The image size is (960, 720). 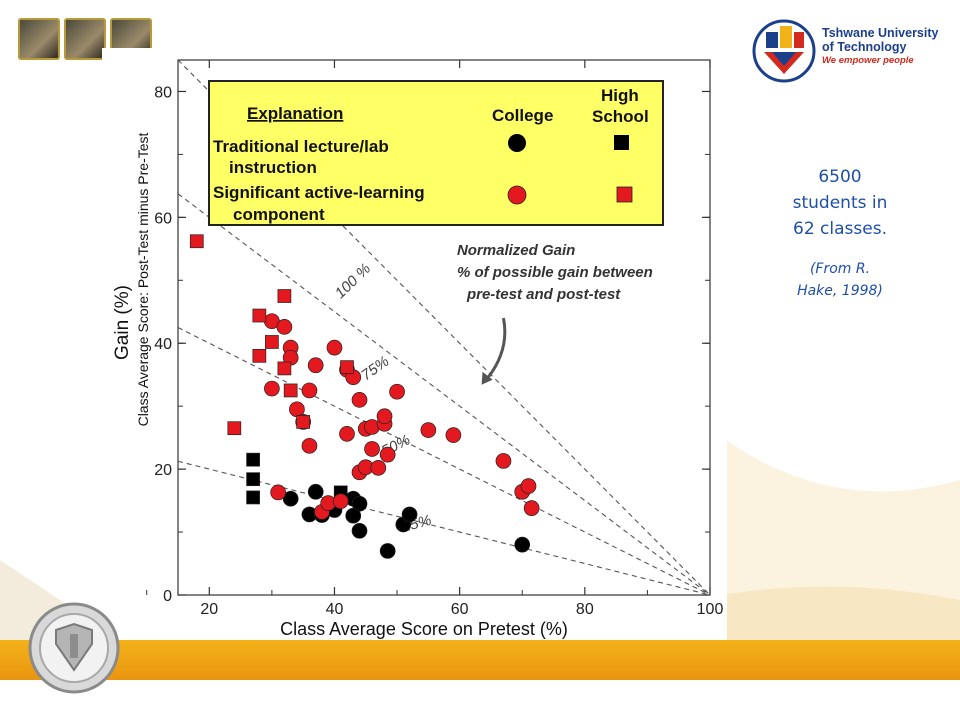 What do you see at coordinates (840, 280) in the screenshot?
I see `side-note-citation: (From R. Hake, 1998)` at bounding box center [840, 280].